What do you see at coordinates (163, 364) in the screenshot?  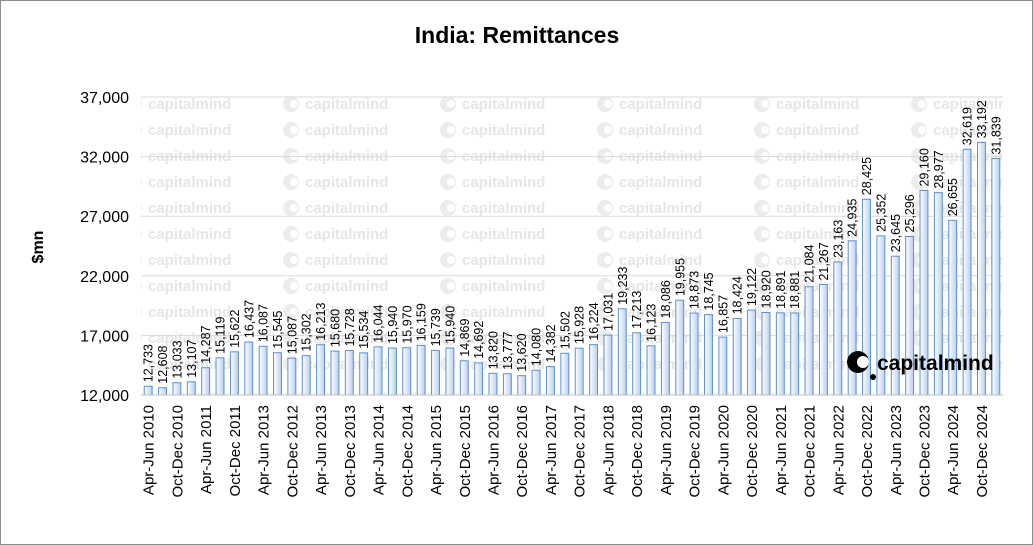 I see `data-label: 12,608` at bounding box center [163, 364].